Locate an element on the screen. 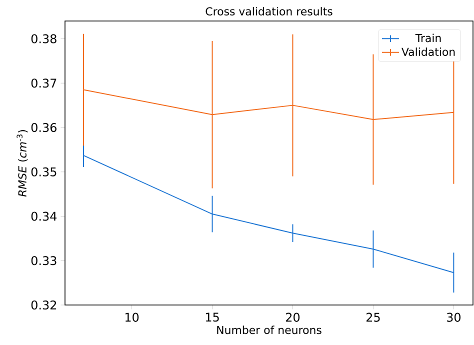 This screenshot has height=345, width=474. legend-label: Validation is located at coordinates (428, 52).